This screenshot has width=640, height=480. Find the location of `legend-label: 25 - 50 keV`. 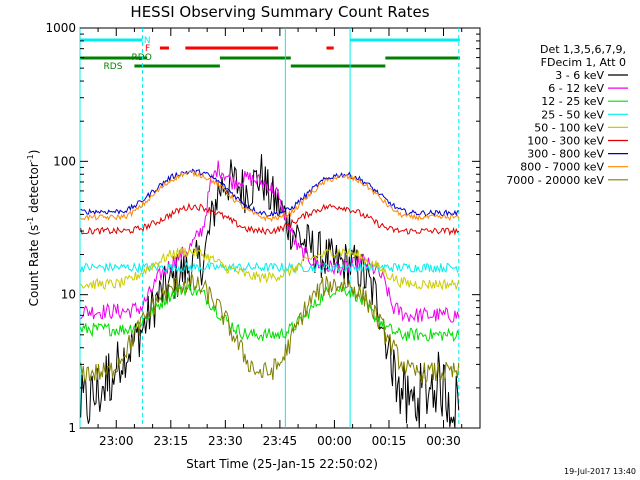

legend-label: 25 - 50 keV is located at coordinates (572, 114).